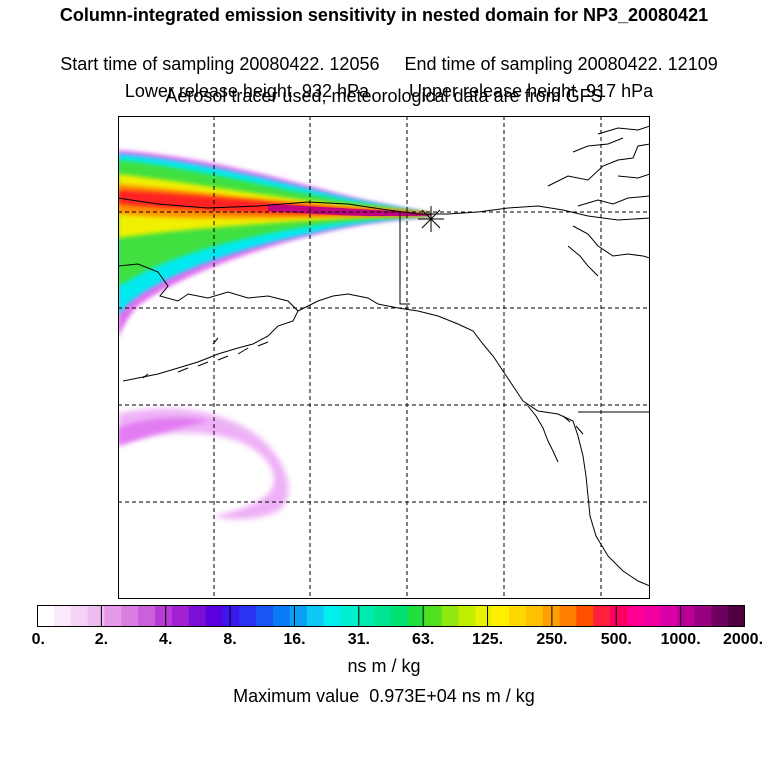  What do you see at coordinates (203, 464) in the screenshot?
I see `plume-south` at bounding box center [203, 464].